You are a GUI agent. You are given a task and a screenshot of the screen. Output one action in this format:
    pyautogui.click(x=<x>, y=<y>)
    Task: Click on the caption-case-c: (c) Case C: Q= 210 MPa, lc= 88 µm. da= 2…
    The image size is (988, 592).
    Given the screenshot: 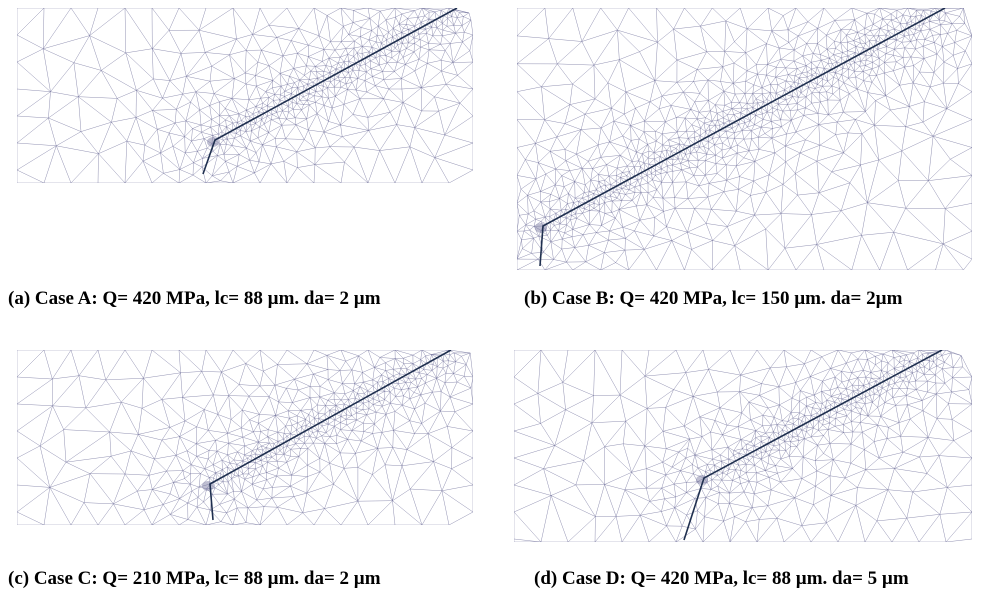 What is the action you would take?
    pyautogui.click(x=194, y=578)
    